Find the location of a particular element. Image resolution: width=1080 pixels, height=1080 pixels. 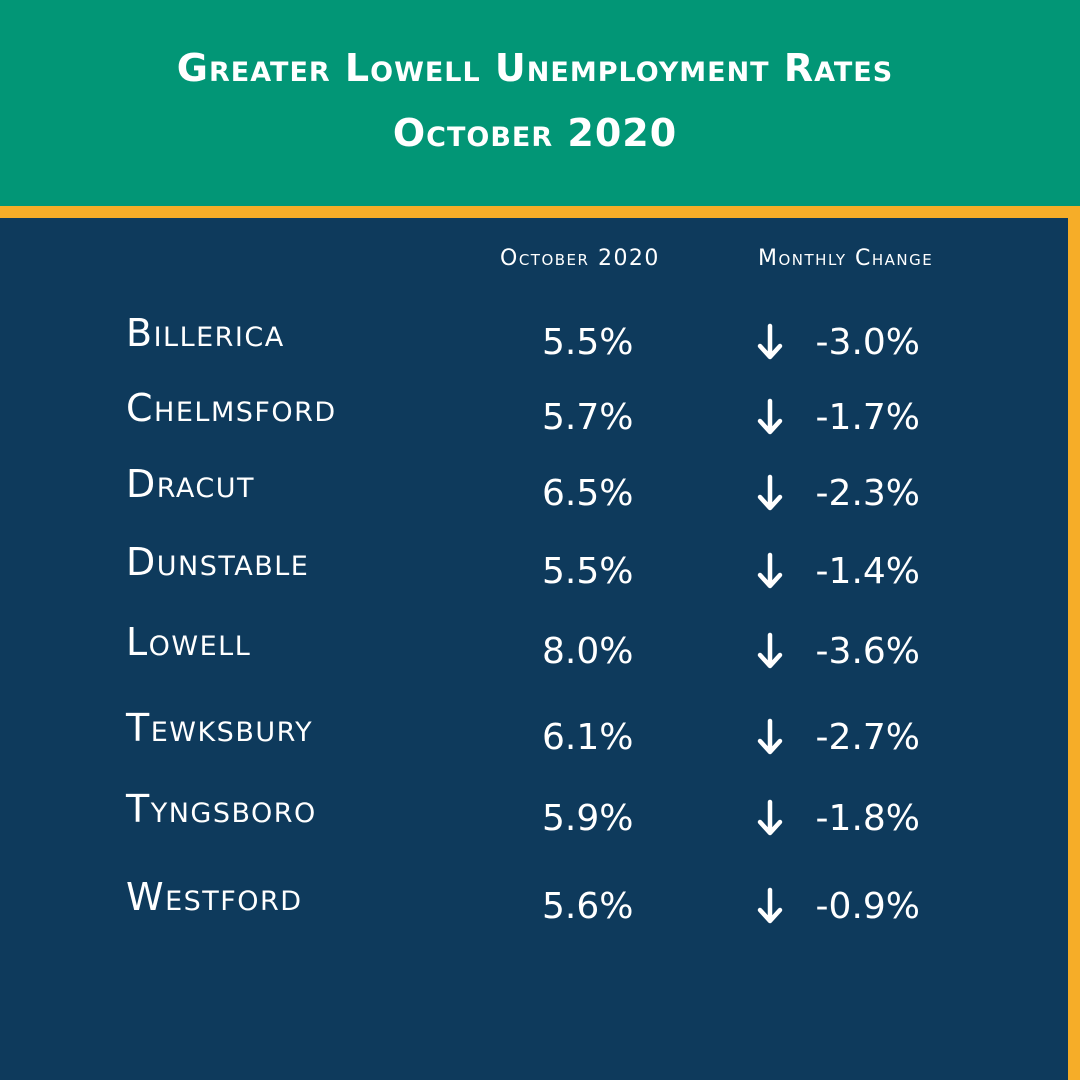

table-row: Billerica 5.5% -3.0% is located at coordinates (530, 338).